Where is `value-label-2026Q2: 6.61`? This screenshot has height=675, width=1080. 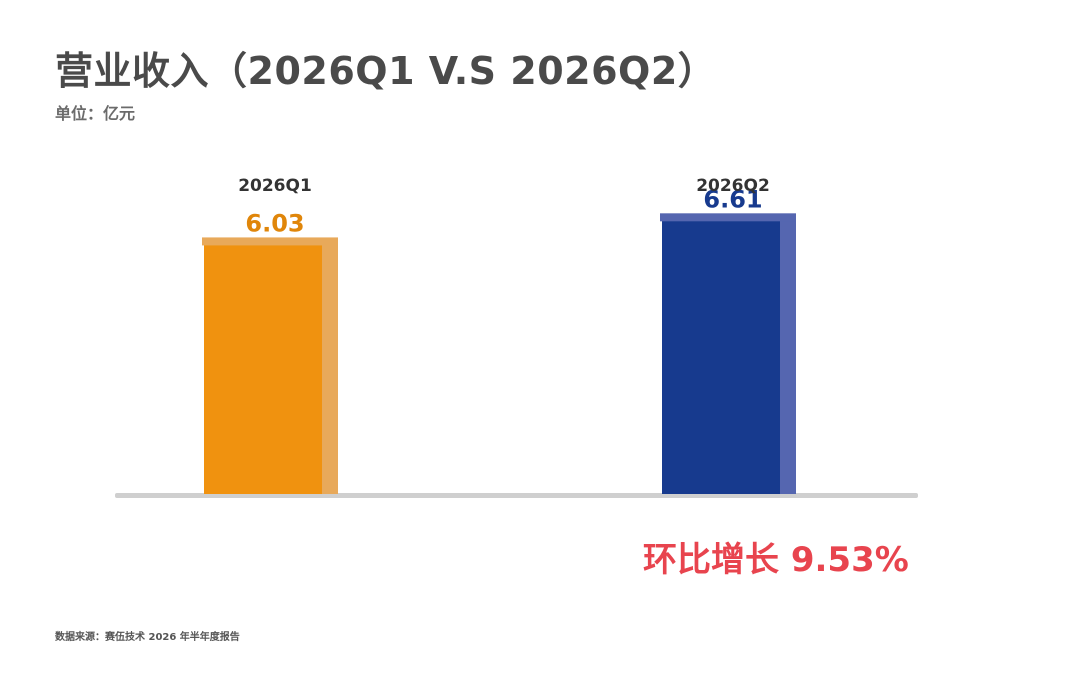 value-label-2026Q2: 6.61 is located at coordinates (732, 199).